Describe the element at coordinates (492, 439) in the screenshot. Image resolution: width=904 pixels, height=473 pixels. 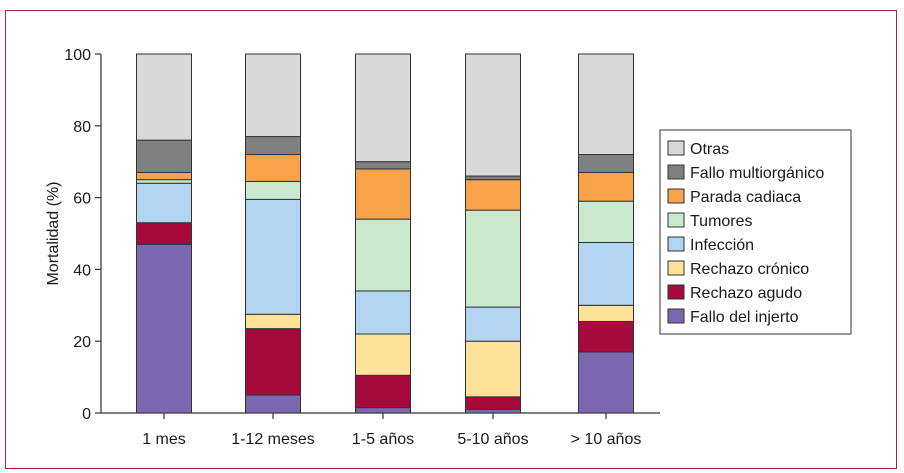
I see `x-tick-label: 5-10 años` at that location.